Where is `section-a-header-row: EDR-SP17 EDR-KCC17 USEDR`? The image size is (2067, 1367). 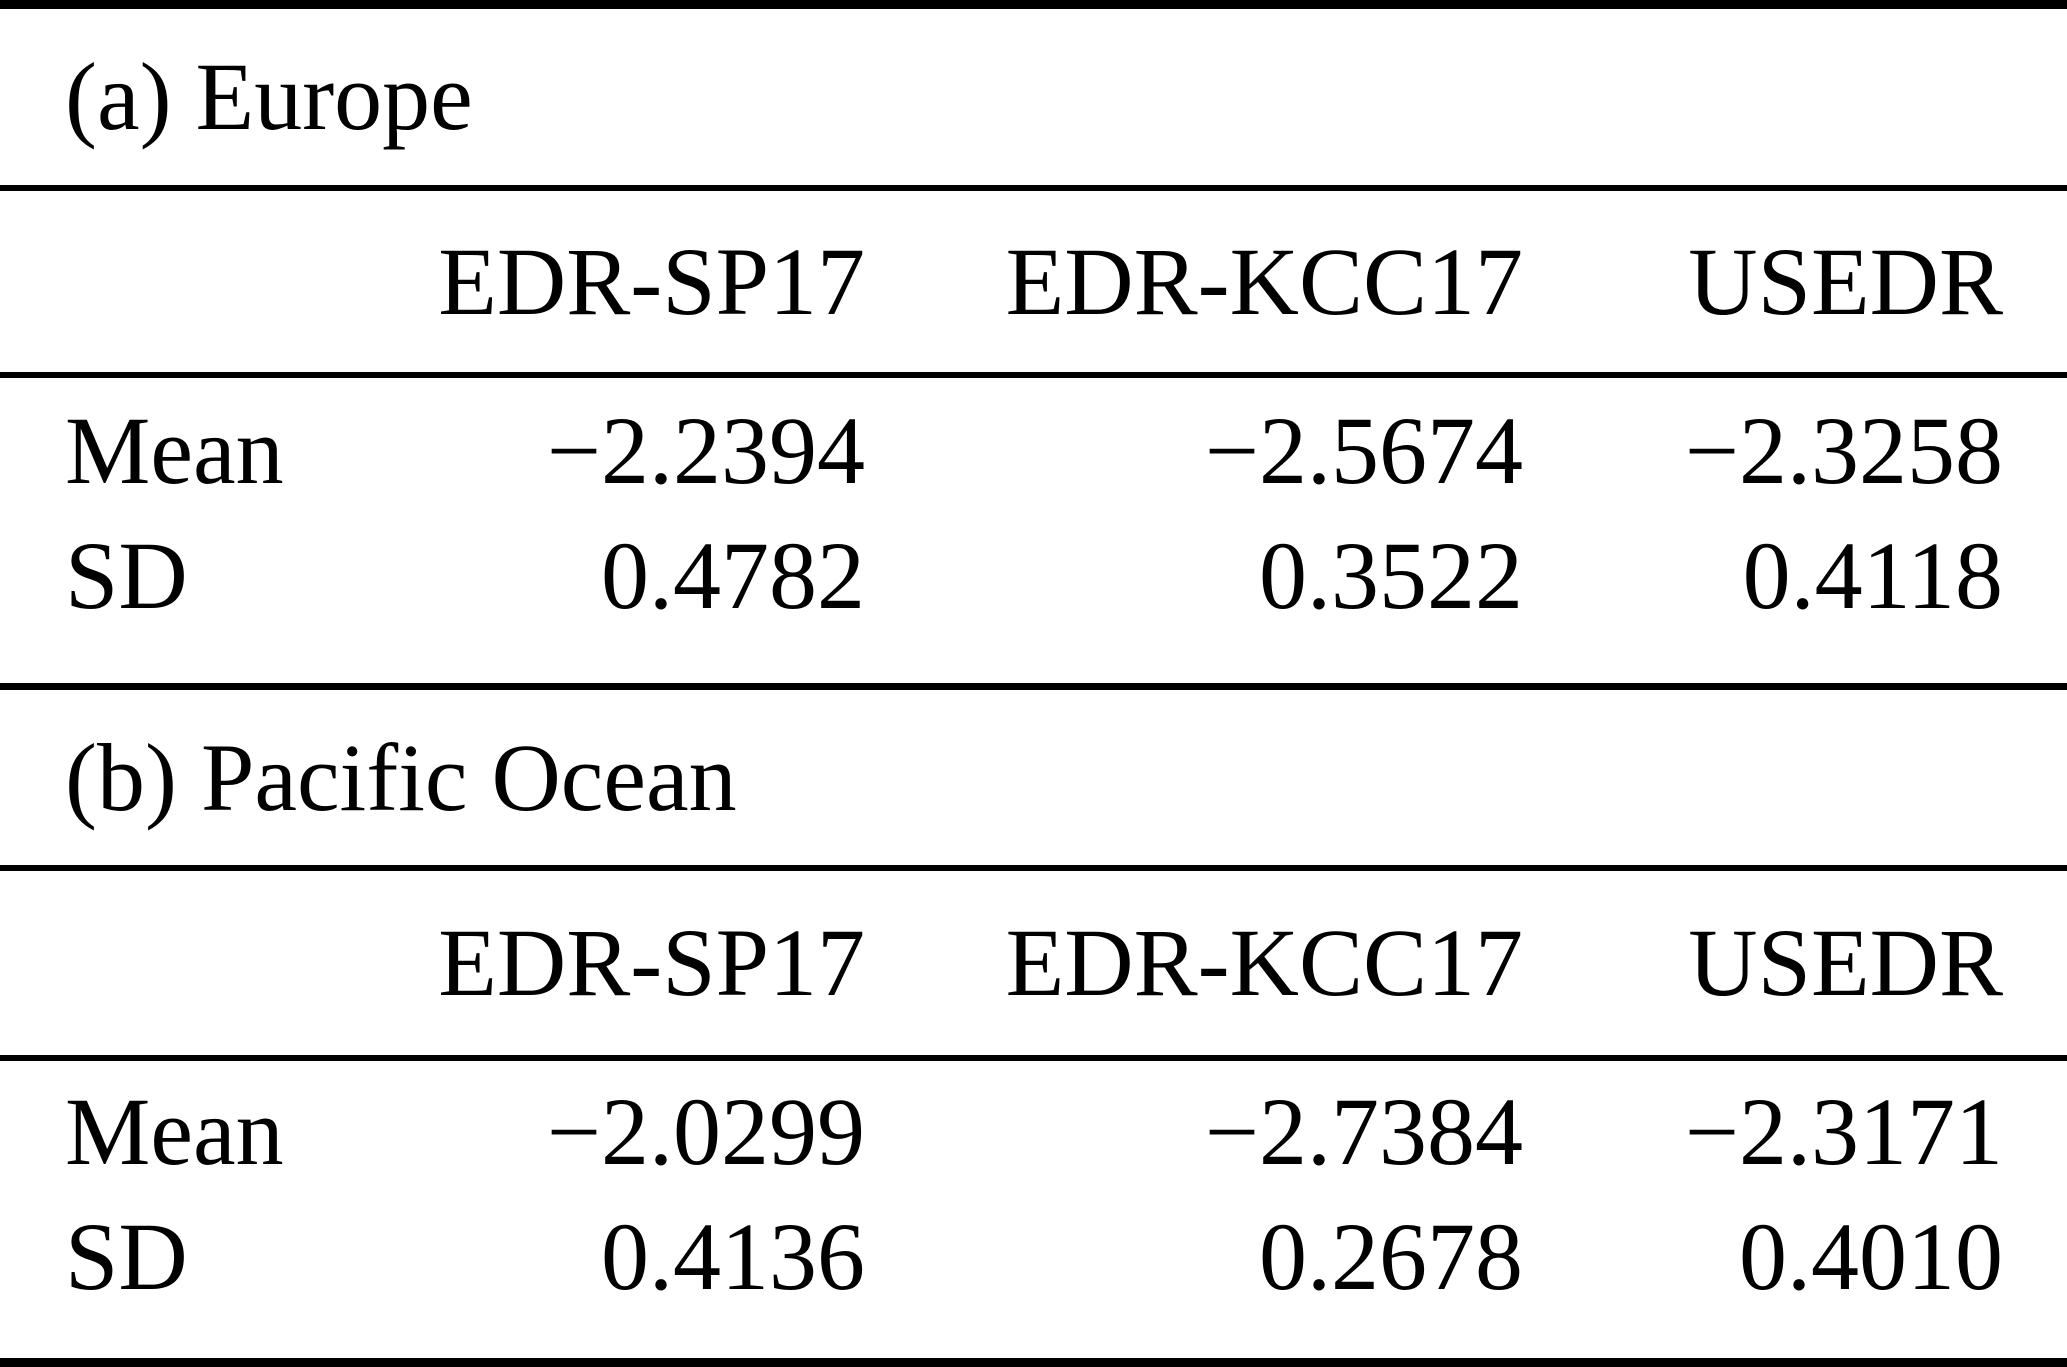
section-a-header-row: EDR-SP17 EDR-KCC17 USEDR is located at coordinates (1033, 281).